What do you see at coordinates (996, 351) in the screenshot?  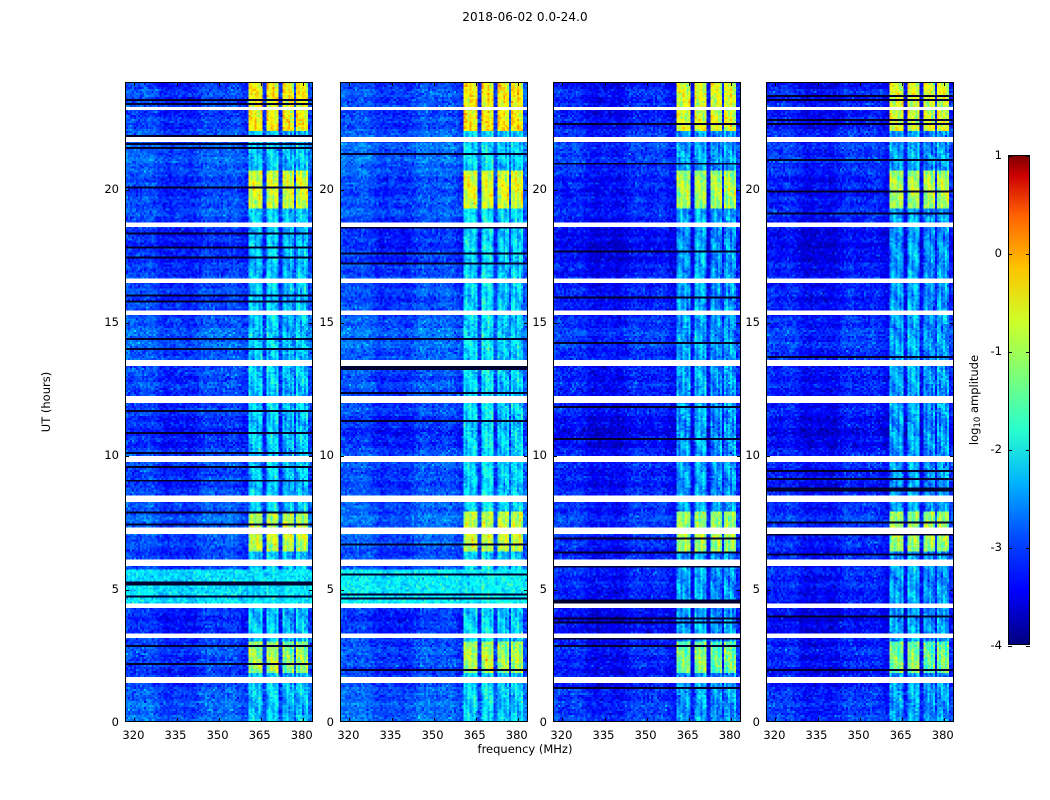 I see `colorbar-tick-label: -1` at bounding box center [996, 351].